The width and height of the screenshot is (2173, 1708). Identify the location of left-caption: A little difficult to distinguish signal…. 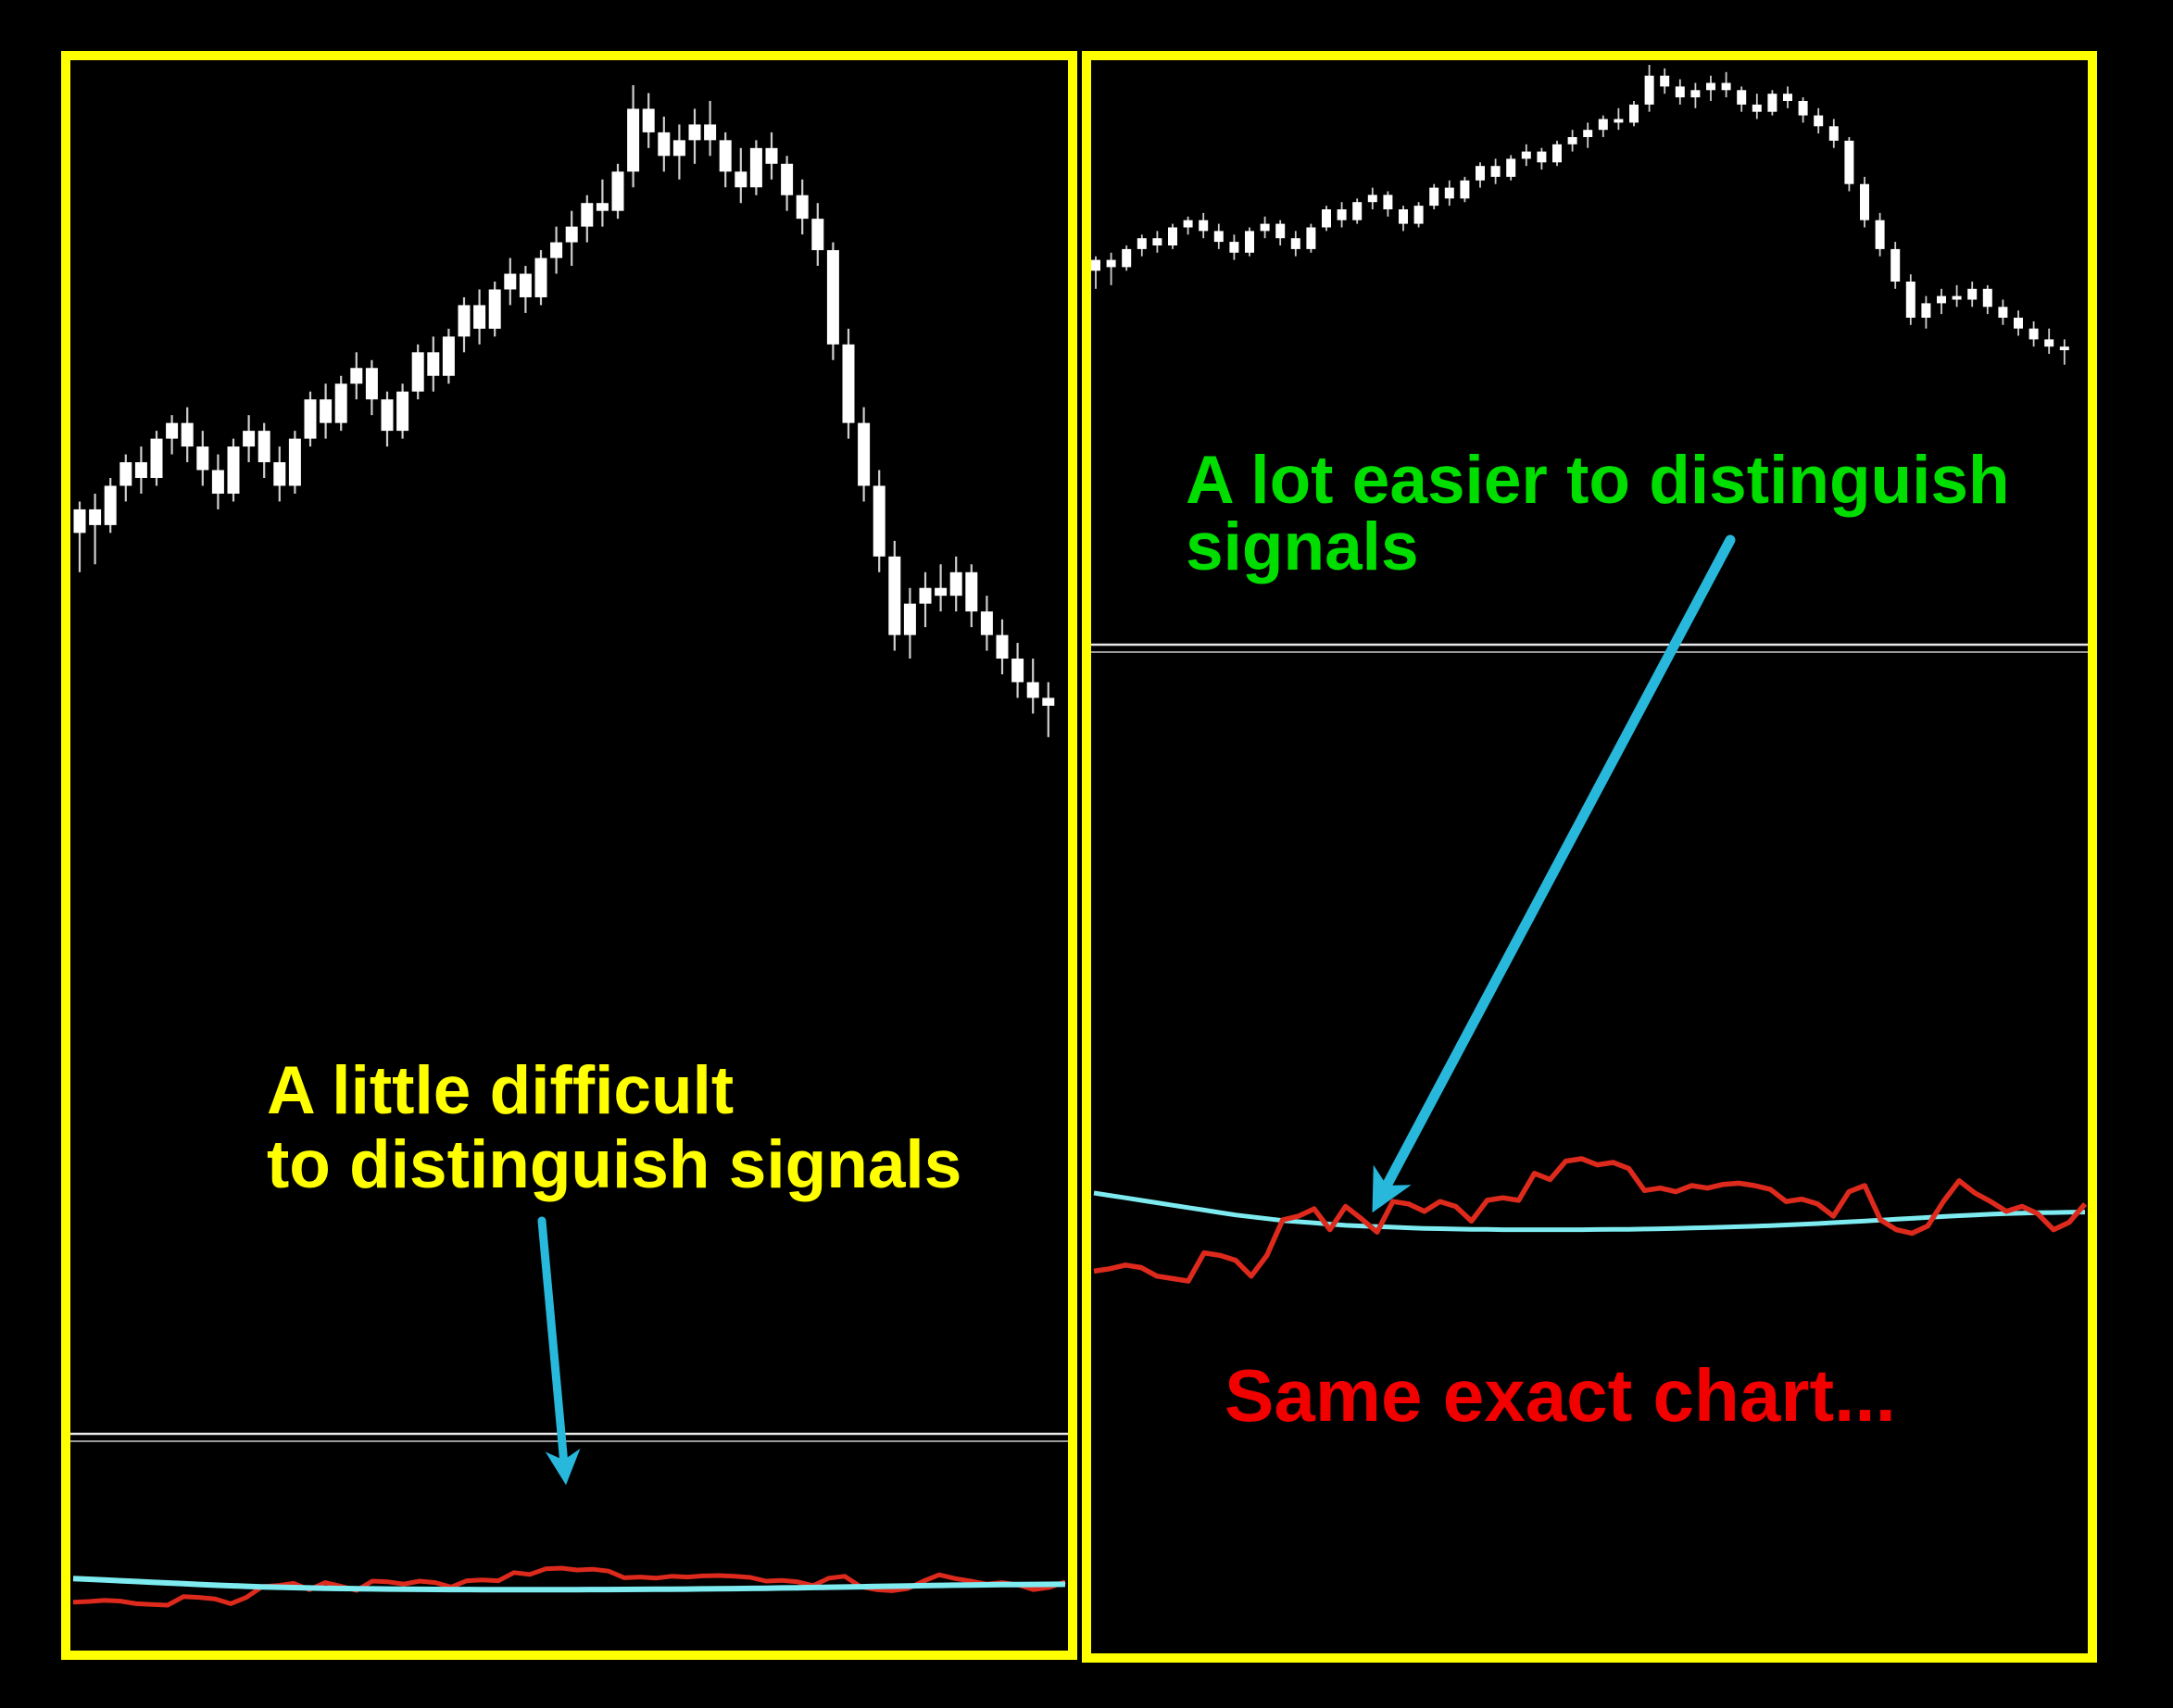
(614, 1128).